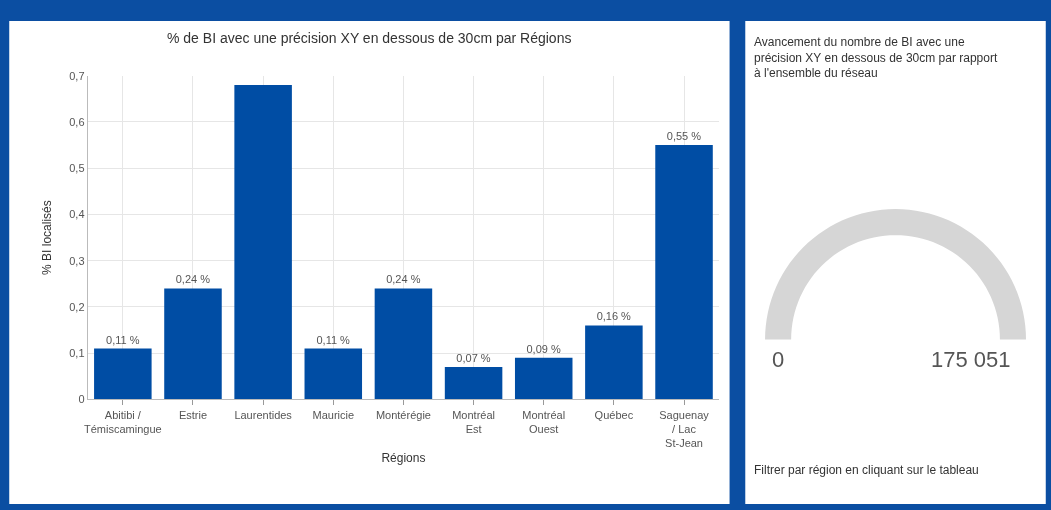 The width and height of the screenshot is (1051, 510). Describe the element at coordinates (369, 38) in the screenshot. I see `chart-title: % de BI avec une précision XY en dessous de 30cm par Régions` at that location.